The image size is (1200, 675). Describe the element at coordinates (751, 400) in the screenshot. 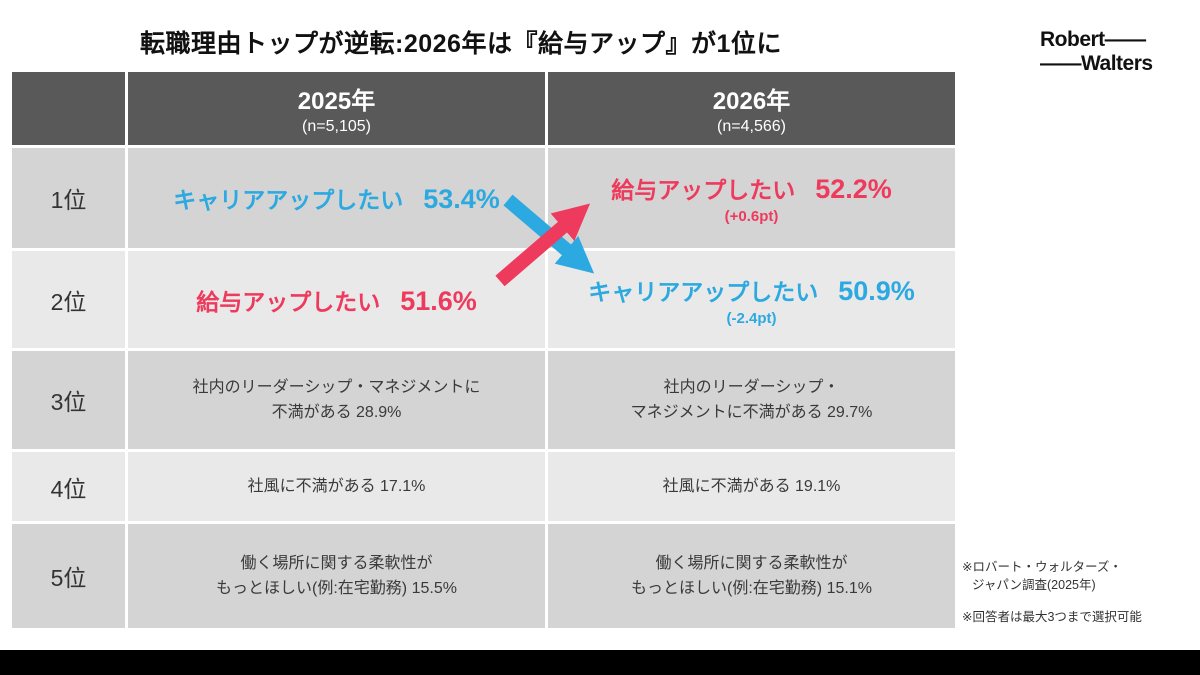

I see `rank-3-2026-cell: 社内のリーダーシップ・ マネジメントに不満がある 29.7%` at that location.